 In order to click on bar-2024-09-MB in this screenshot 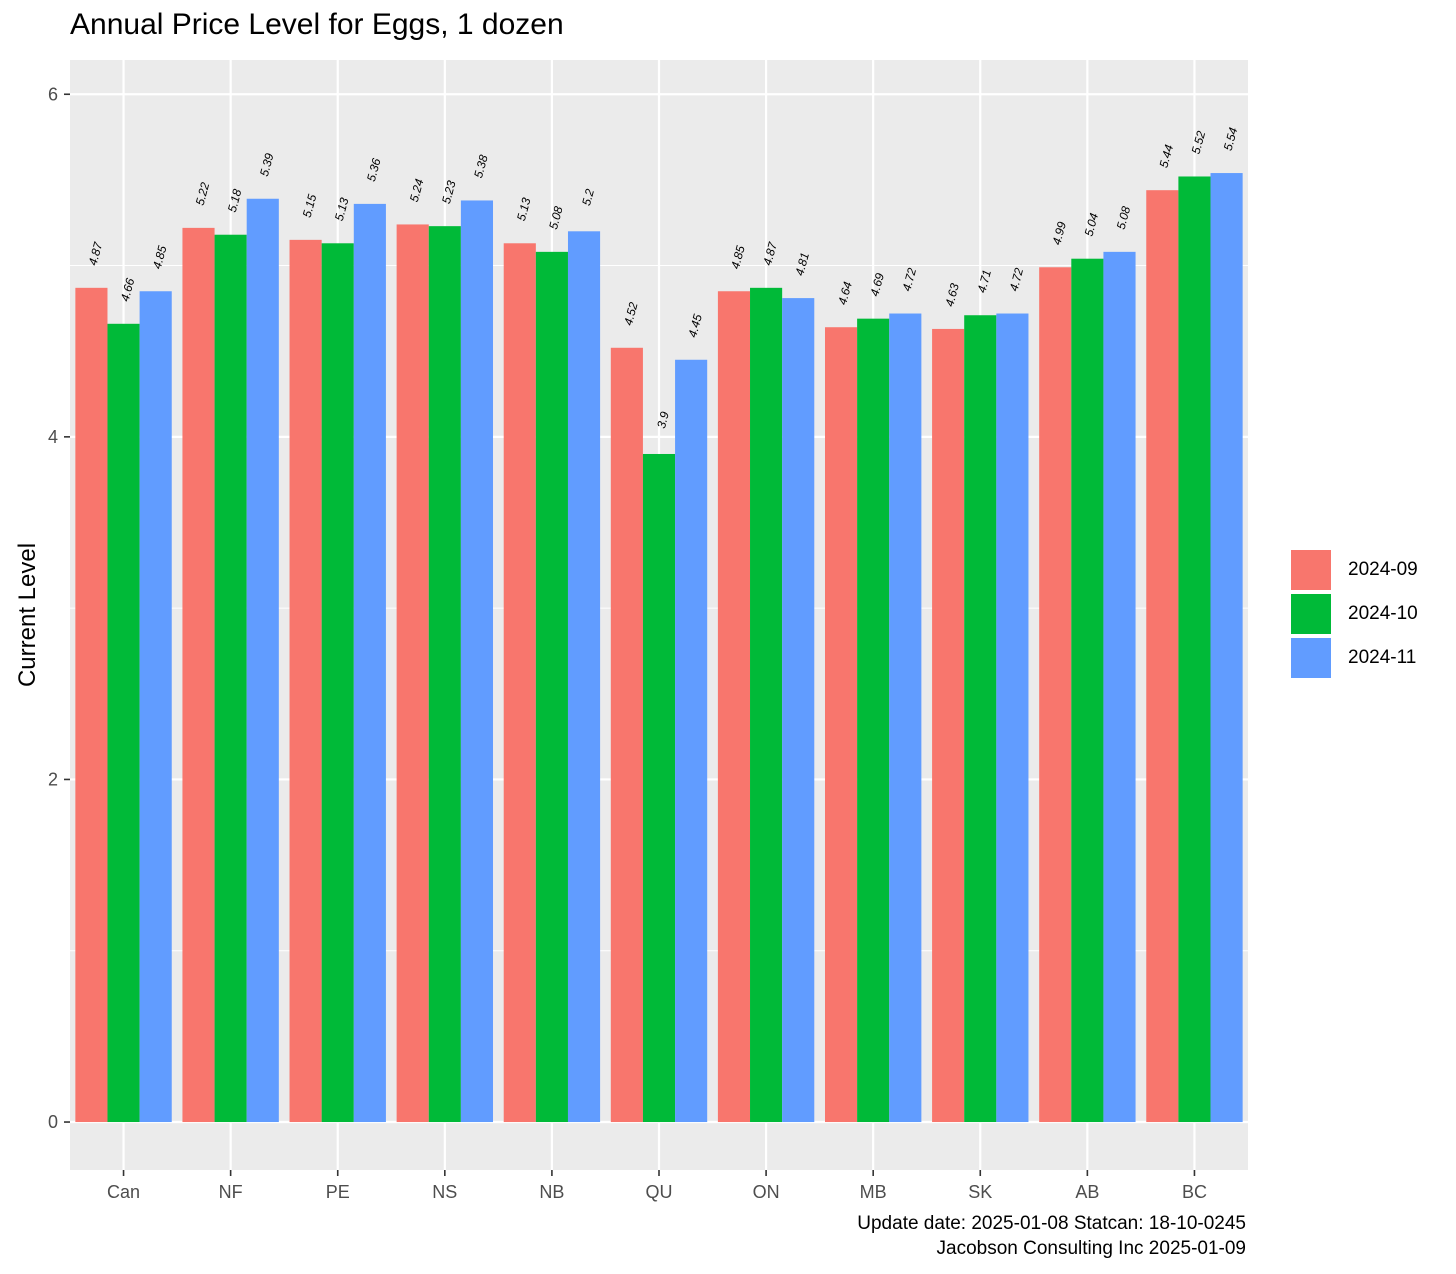, I will do `click(841, 725)`.